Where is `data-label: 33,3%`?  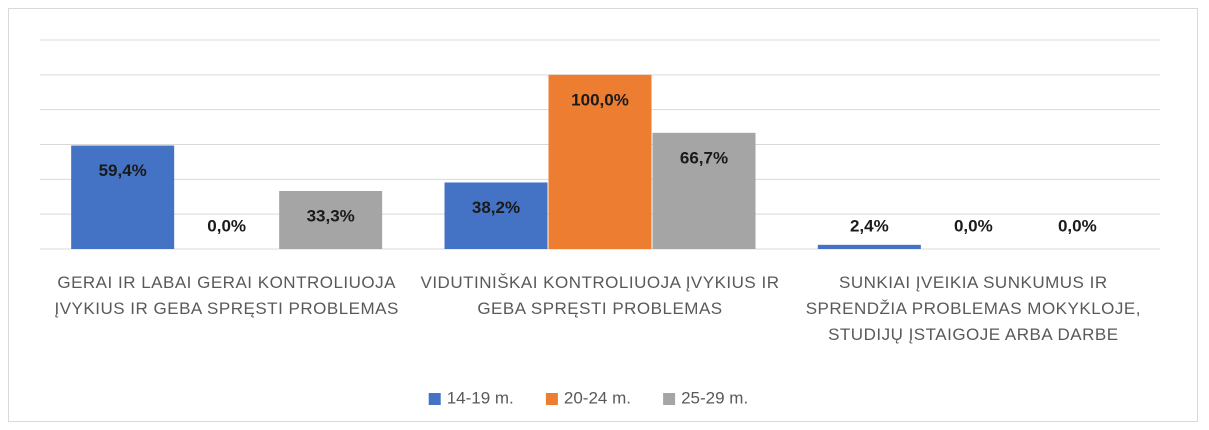
data-label: 33,3% is located at coordinates (331, 215).